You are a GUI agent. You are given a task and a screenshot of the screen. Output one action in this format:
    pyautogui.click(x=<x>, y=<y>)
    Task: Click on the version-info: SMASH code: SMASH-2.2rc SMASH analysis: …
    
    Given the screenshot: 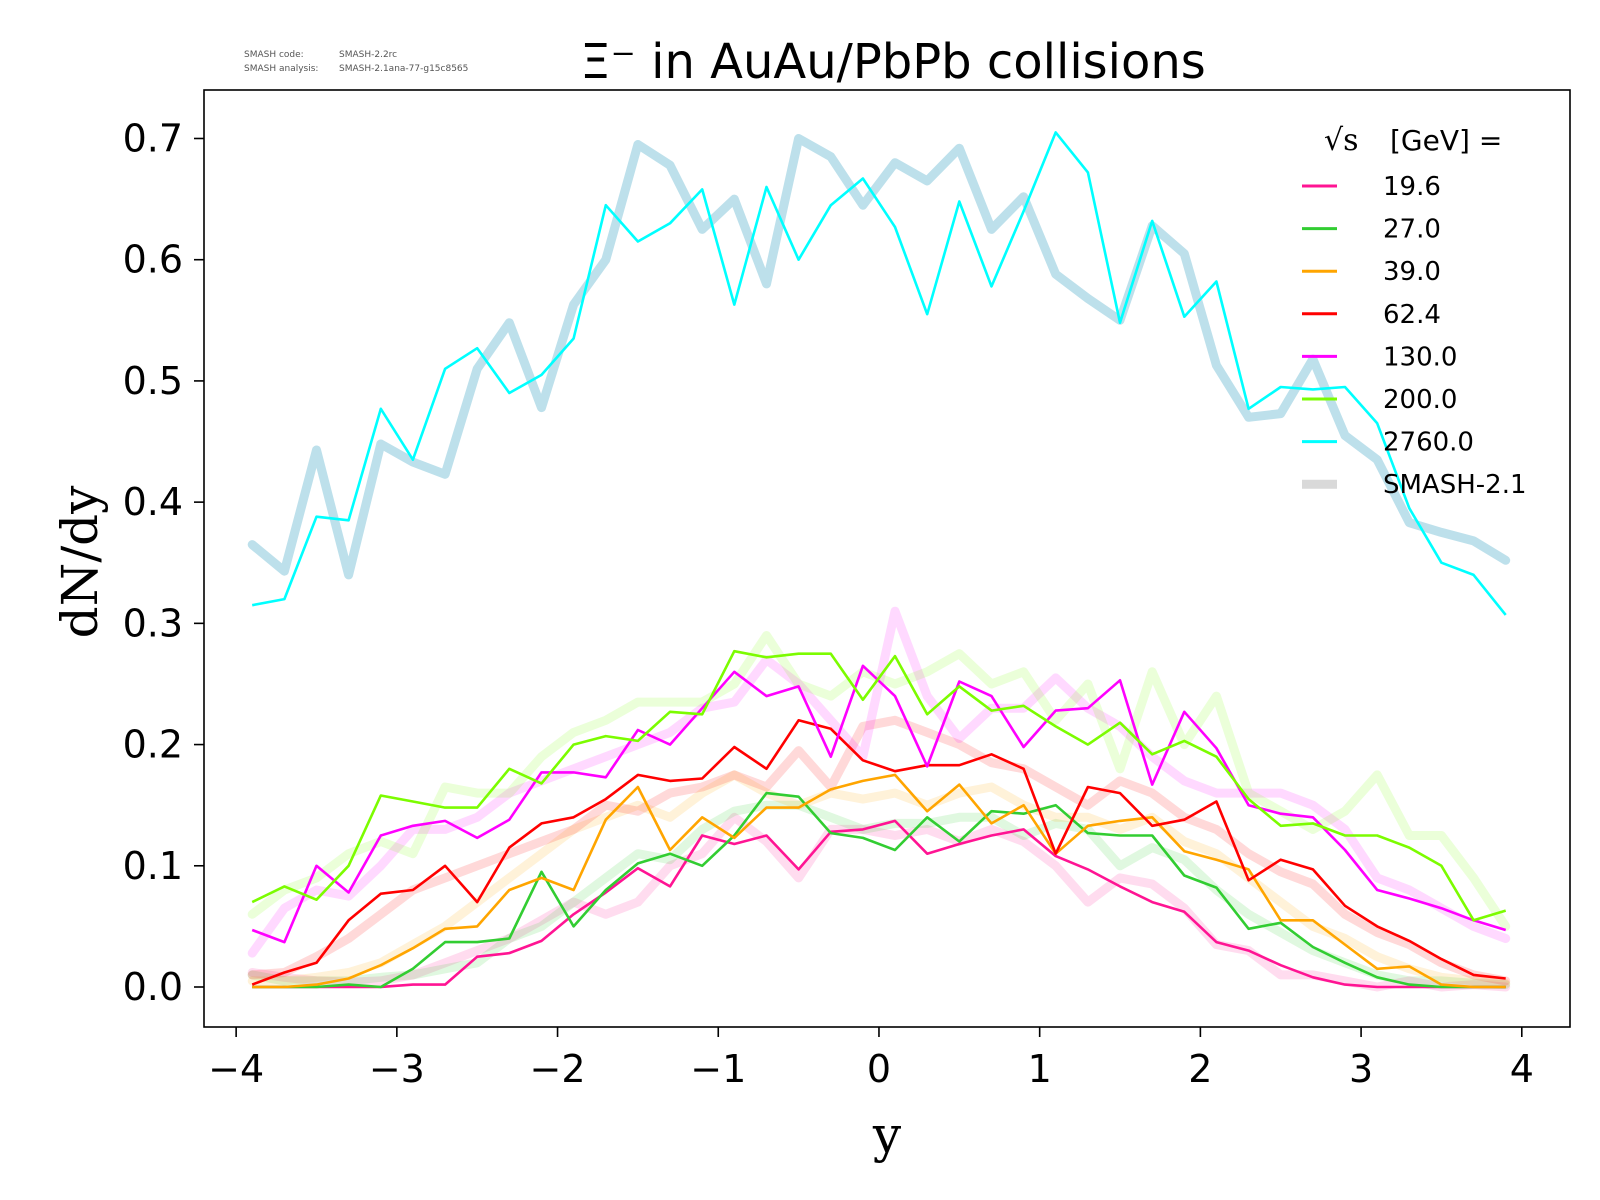 What is the action you would take?
    pyautogui.click(x=356, y=62)
    